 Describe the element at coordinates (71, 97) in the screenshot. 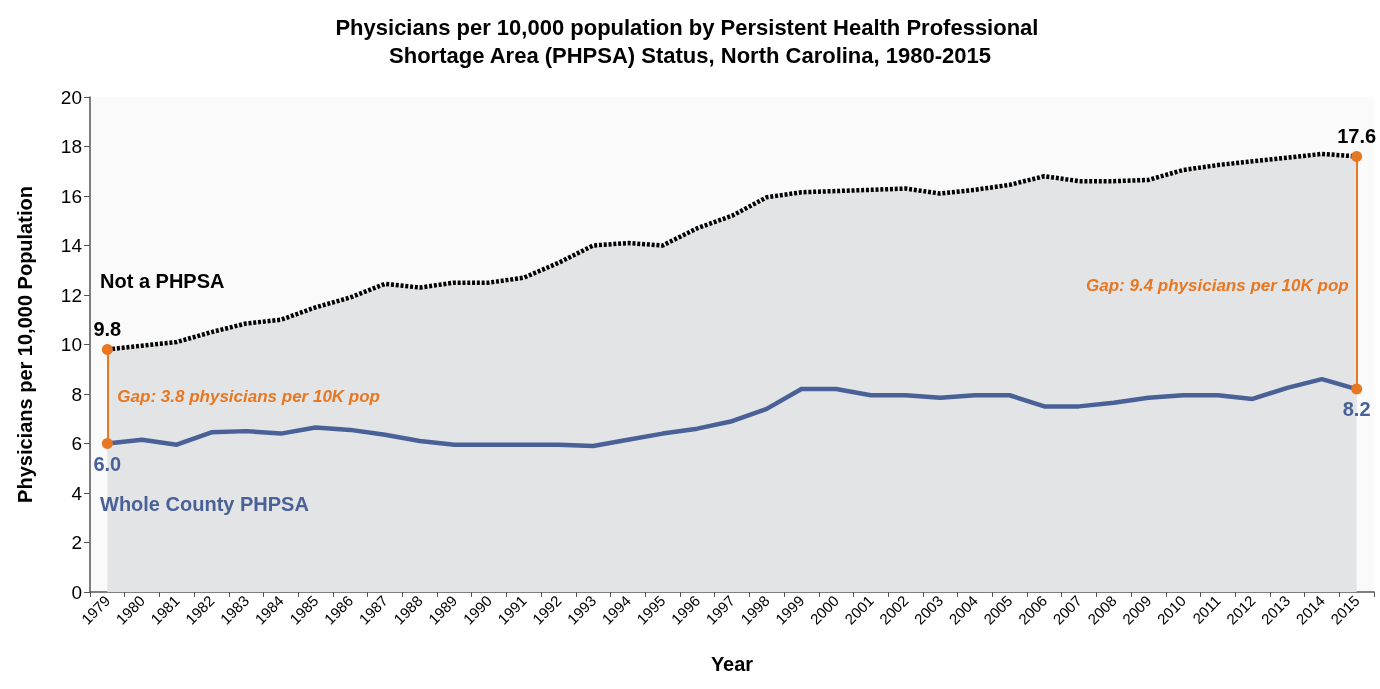

I see `y-tick-label: 20` at that location.